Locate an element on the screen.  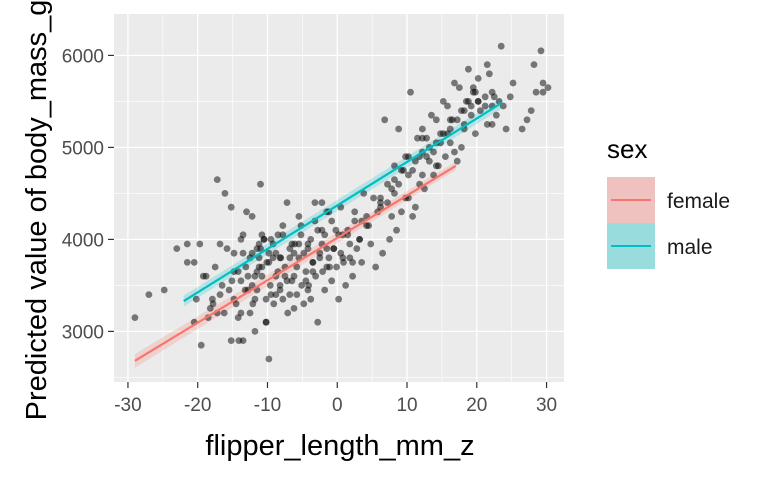
x-tick-label: -10 is located at coordinates (267, 405).